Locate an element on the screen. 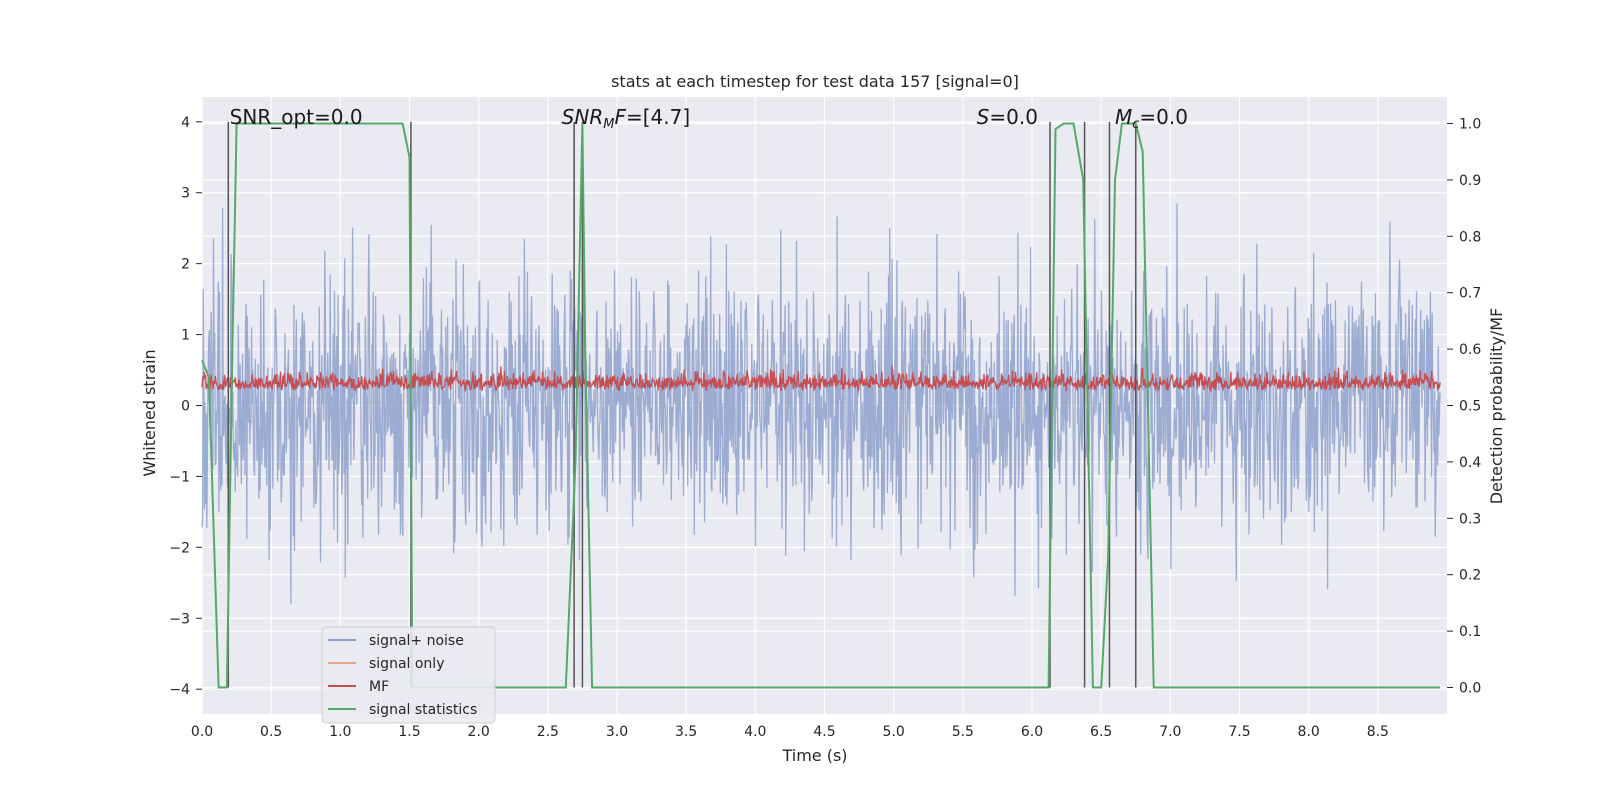 The height and width of the screenshot is (800, 1600). y-left-tick-label: 4 is located at coordinates (185, 123).